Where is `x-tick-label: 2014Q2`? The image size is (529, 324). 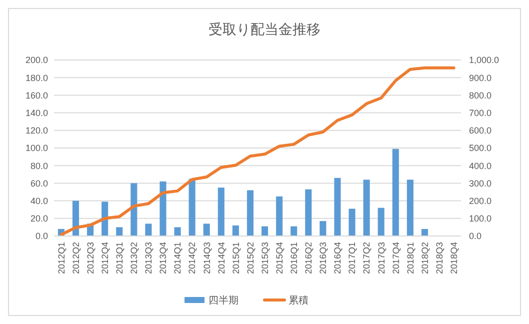 x-tick-label: 2014Q2 is located at coordinates (192, 258).